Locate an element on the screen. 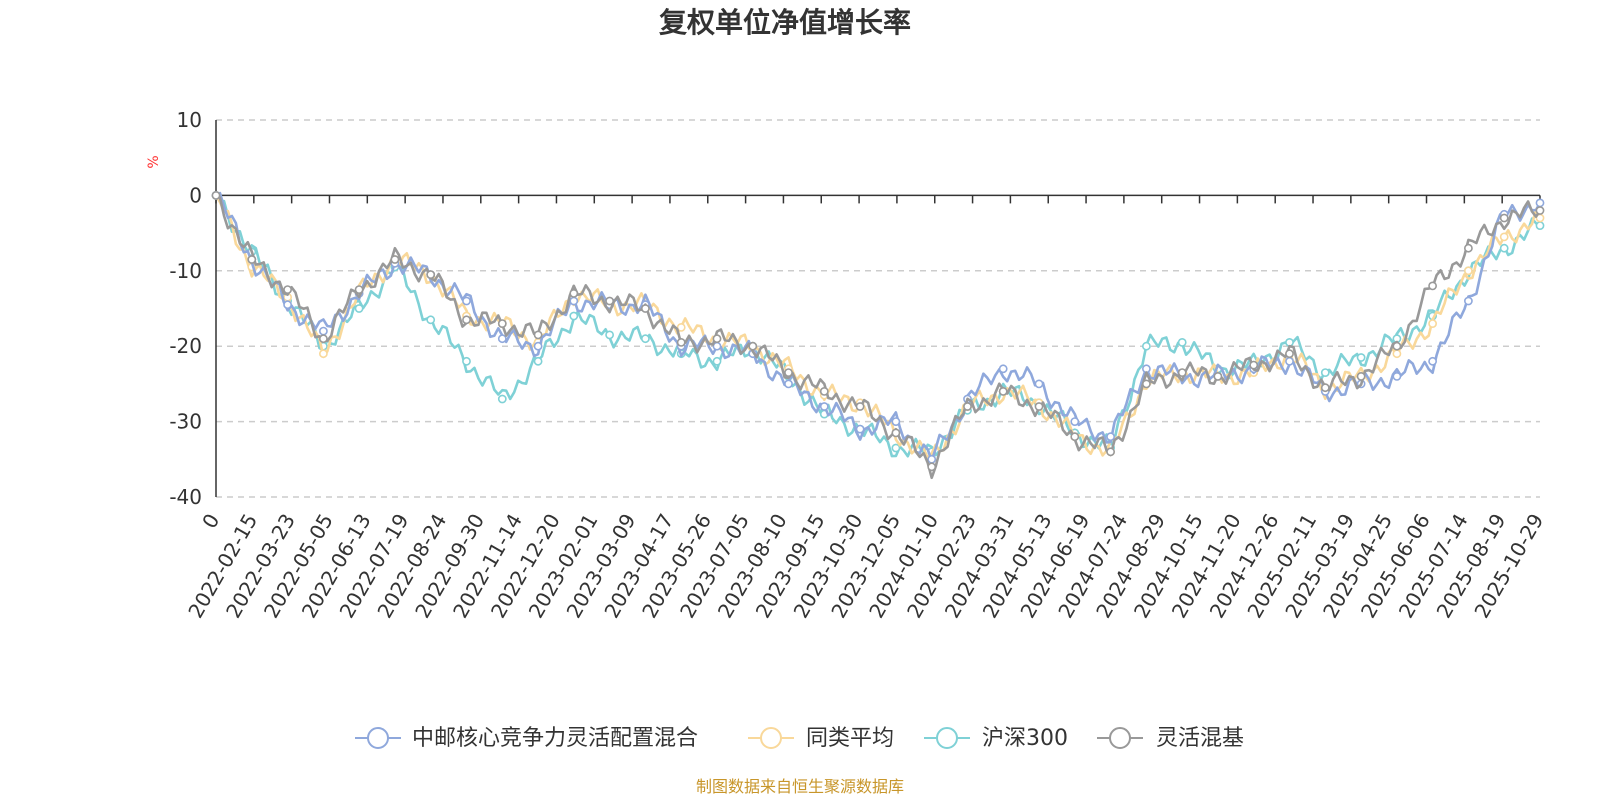 Image resolution: width=1600 pixels, height=800 pixels. legend-item-hs300: 沪深300 is located at coordinates (996, 738).